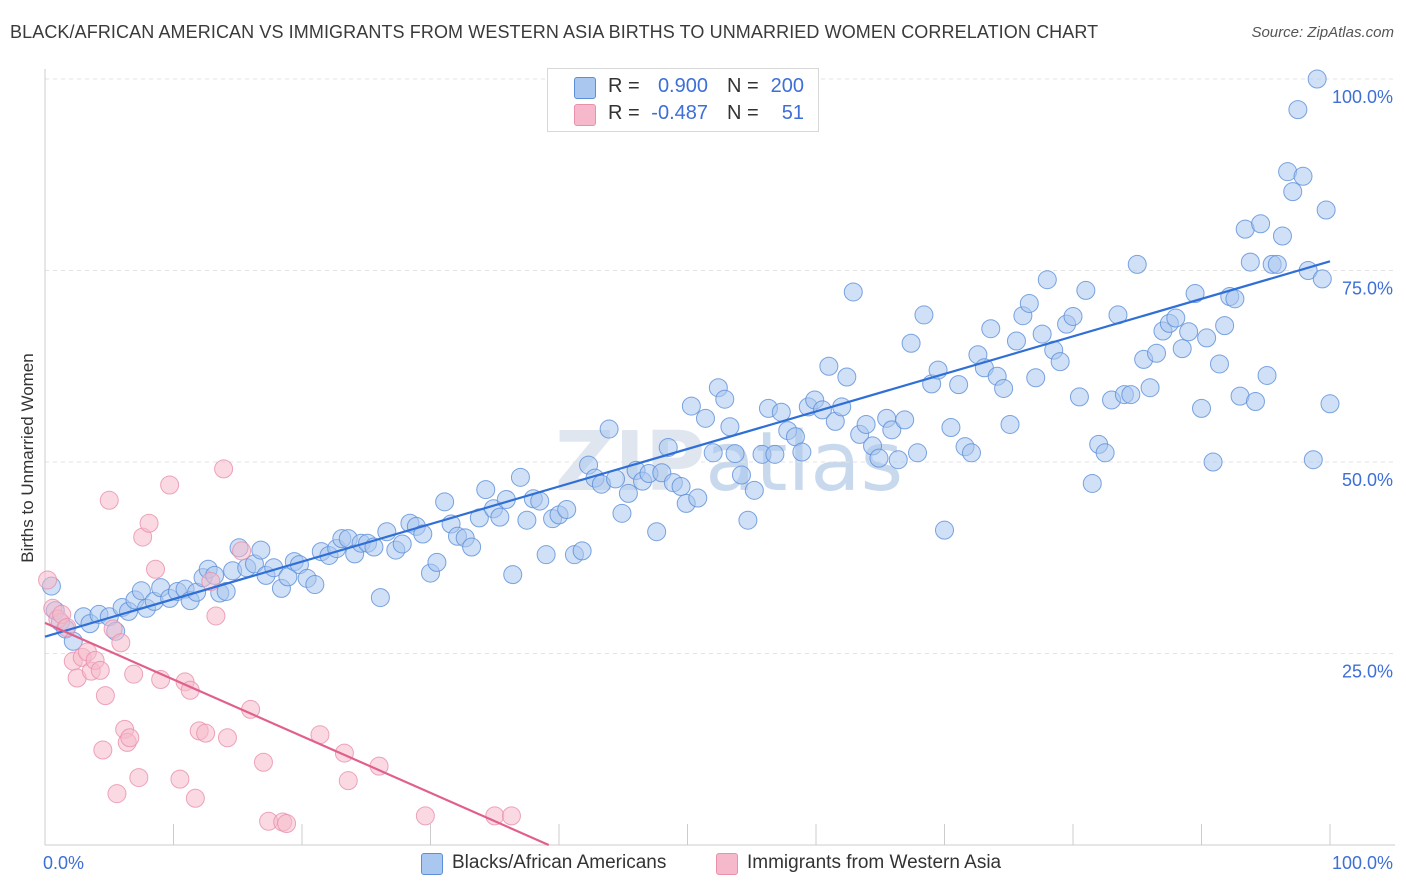 The image size is (1406, 892). Describe the element at coordinates (679, 113) in the screenshot. I see `r-value: -0.487` at that location.